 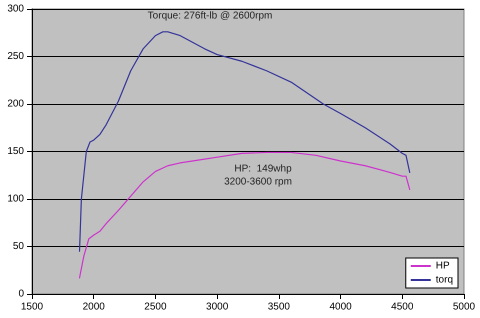 I want to click on x-tick-label: 3500, so click(x=279, y=307).